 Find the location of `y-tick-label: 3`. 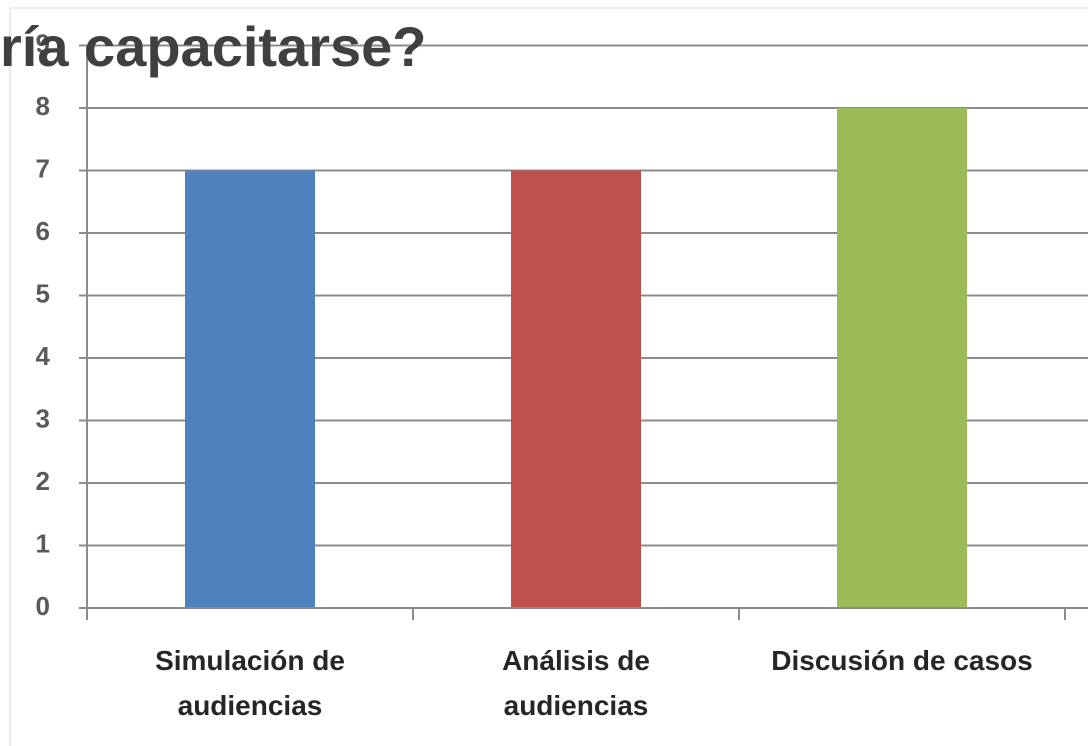

y-tick-label: 3 is located at coordinates (43, 418).